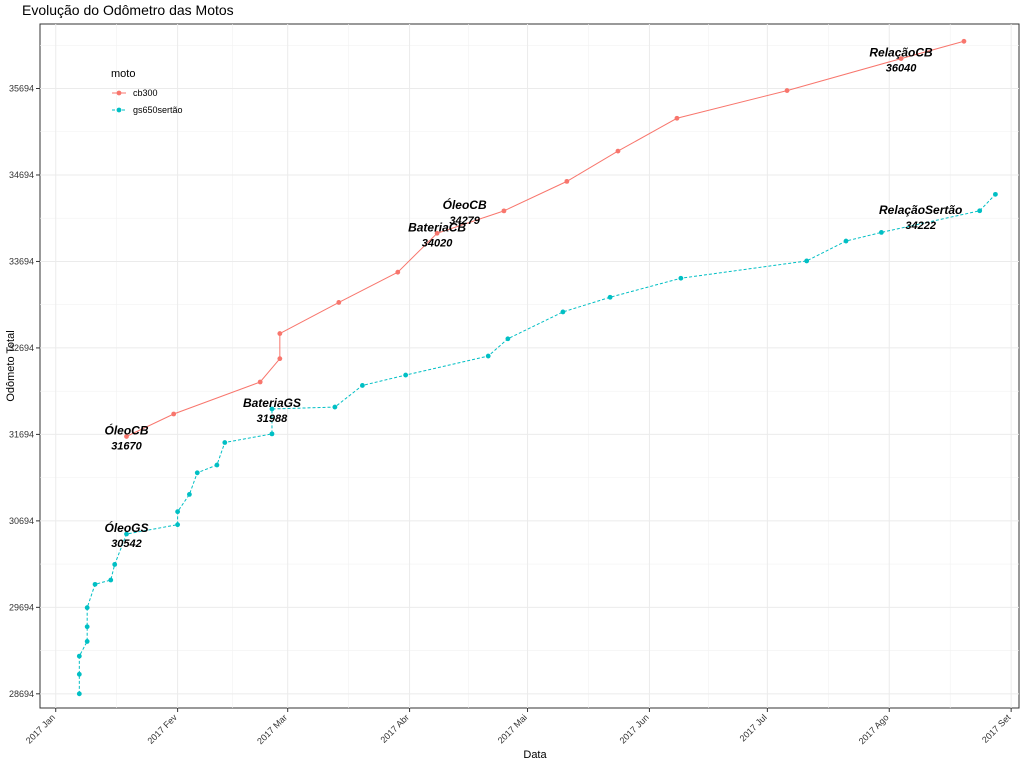 The height and width of the screenshot is (768, 1024). What do you see at coordinates (21, 175) in the screenshot?
I see `y-tick-label: 34694` at bounding box center [21, 175].